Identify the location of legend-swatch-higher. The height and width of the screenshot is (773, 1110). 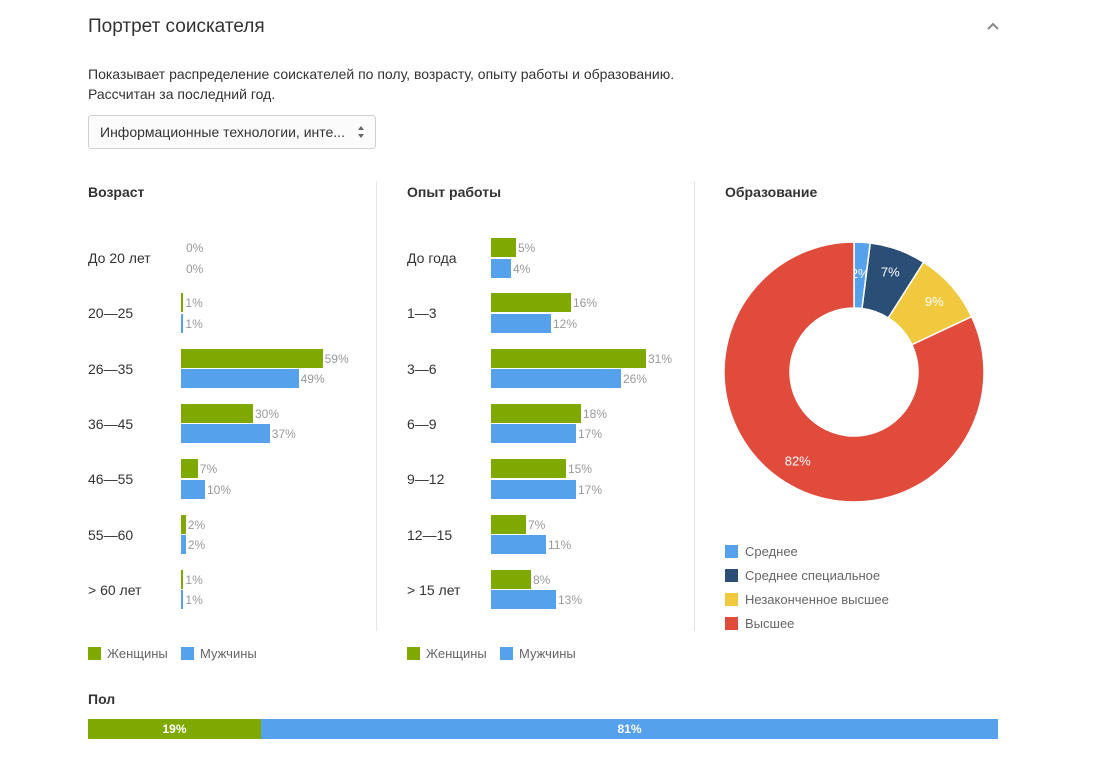
(731, 623).